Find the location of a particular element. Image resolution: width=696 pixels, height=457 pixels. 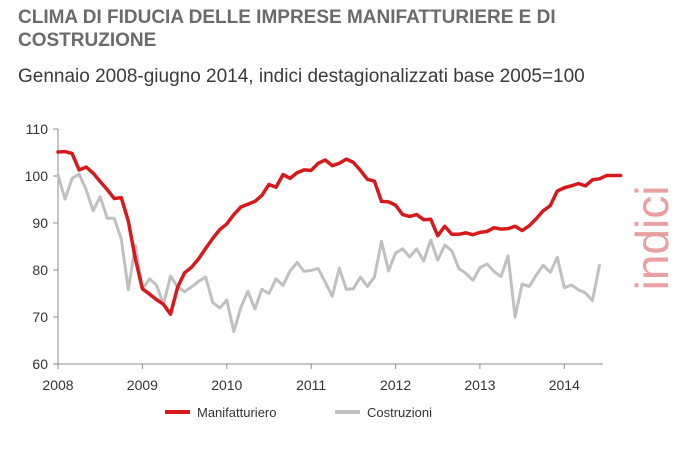

x-tick-label: 2008 is located at coordinates (57, 385).